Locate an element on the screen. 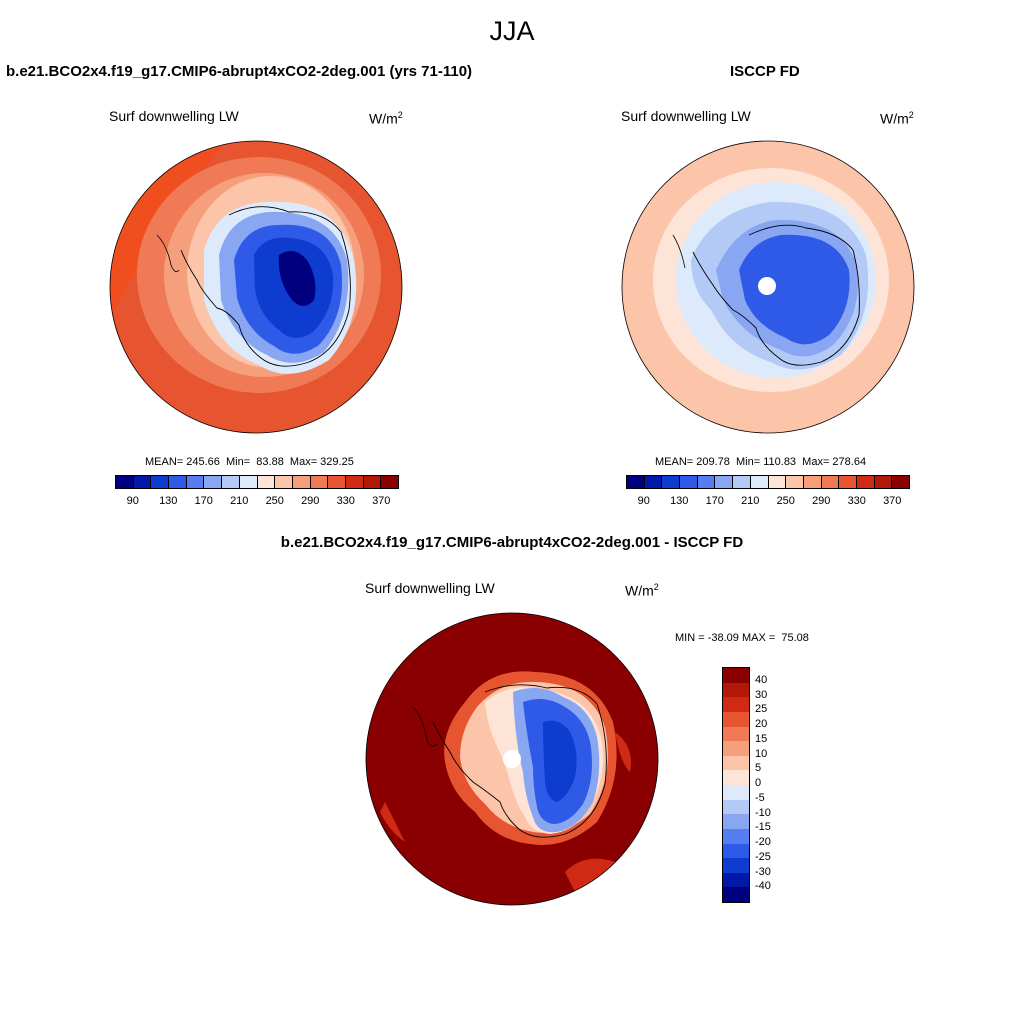  panel3-map is located at coordinates (512, 759).